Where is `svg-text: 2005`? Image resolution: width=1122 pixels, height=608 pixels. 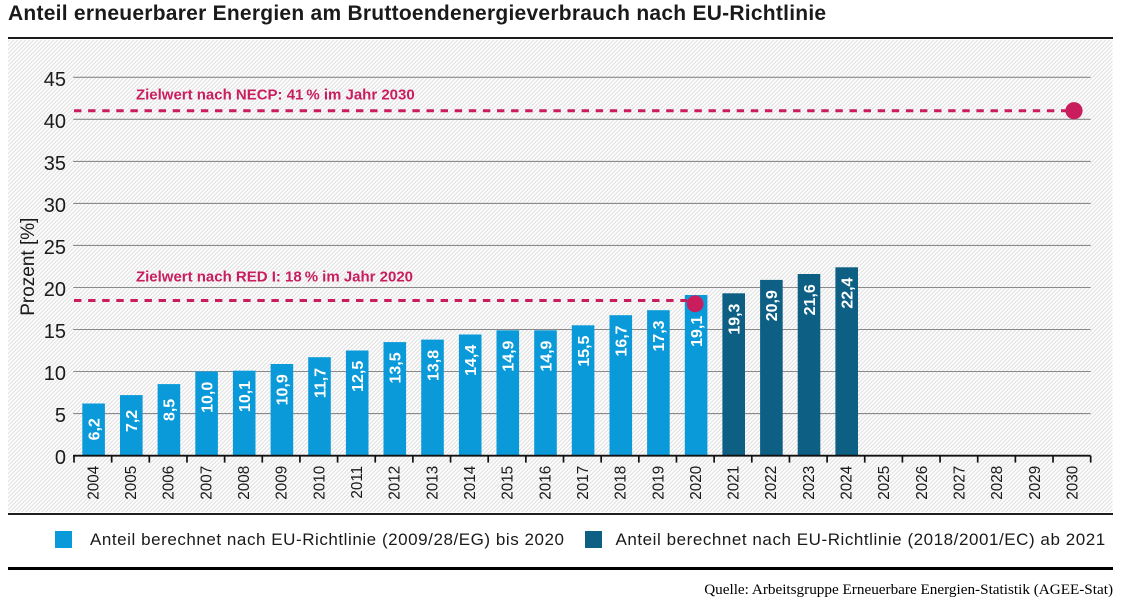 svg-text: 2005 is located at coordinates (131, 483).